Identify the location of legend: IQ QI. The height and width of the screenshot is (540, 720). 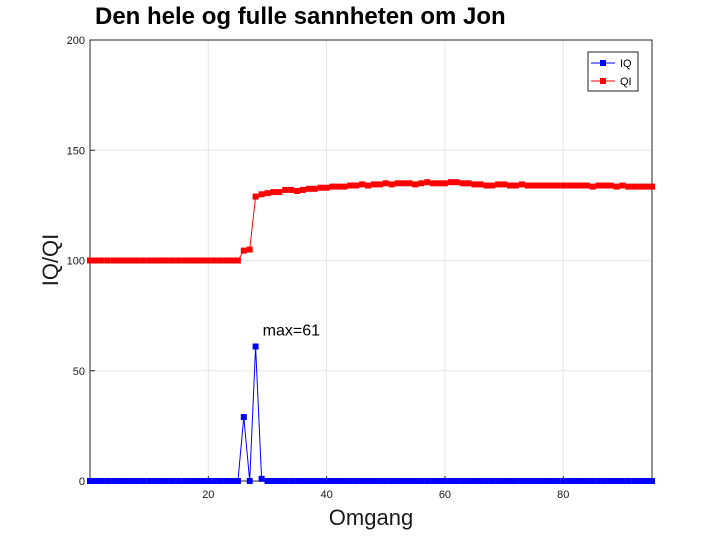
(613, 71).